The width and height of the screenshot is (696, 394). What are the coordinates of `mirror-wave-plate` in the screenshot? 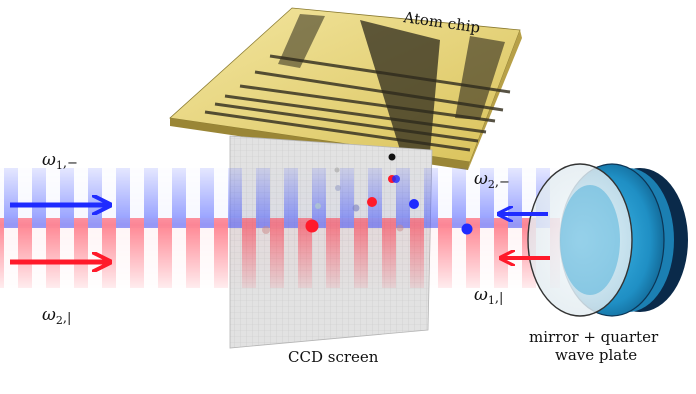 It's located at (607, 240).